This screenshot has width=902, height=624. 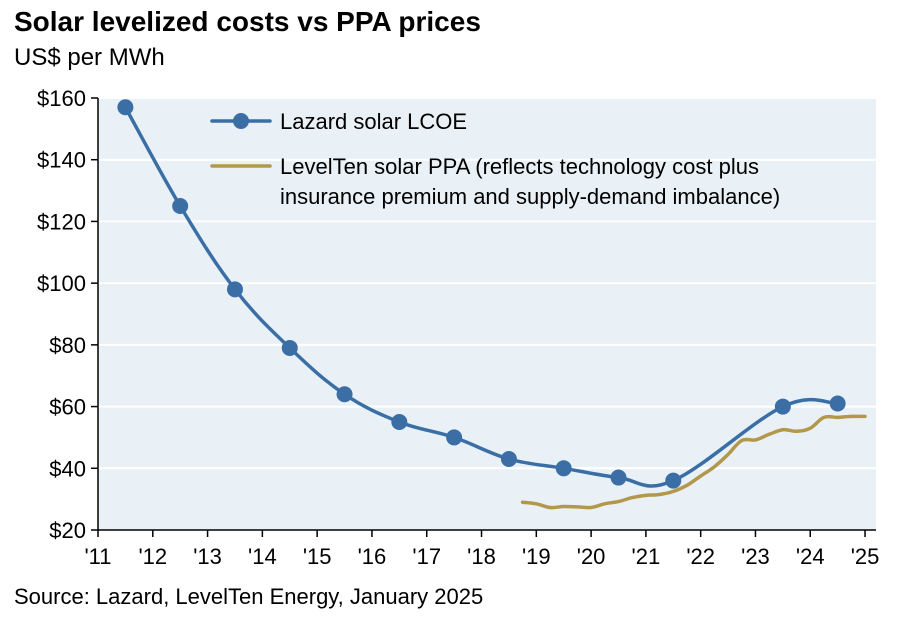 I want to click on series-line-ppa, so click(x=693, y=462).